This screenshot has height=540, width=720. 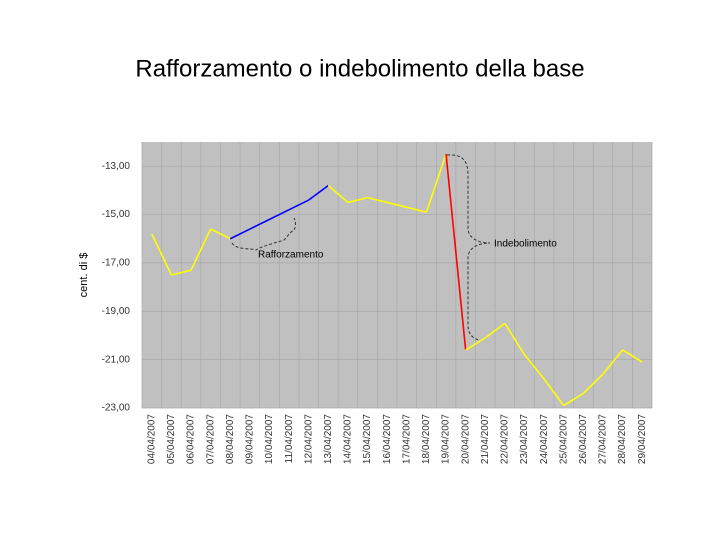 I want to click on annotation: Rafforzamento, so click(x=291, y=255).